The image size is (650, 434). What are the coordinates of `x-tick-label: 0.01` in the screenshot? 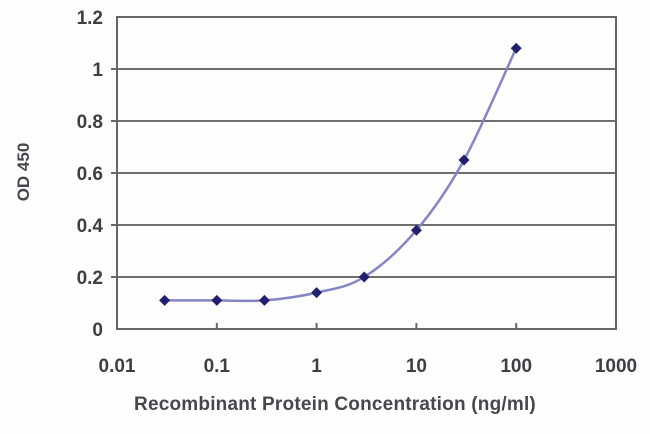 It's located at (117, 366).